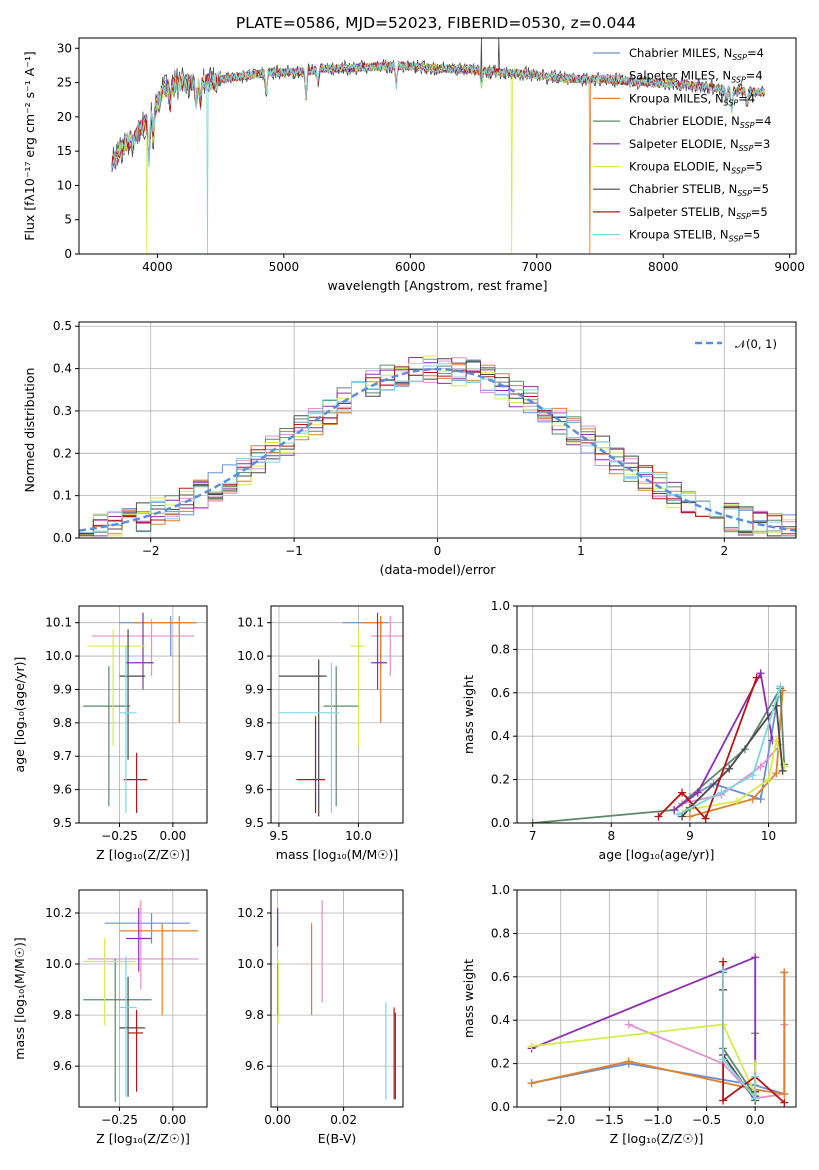  What do you see at coordinates (151, 551) in the screenshot?
I see `x-tick-label: −2` at bounding box center [151, 551].